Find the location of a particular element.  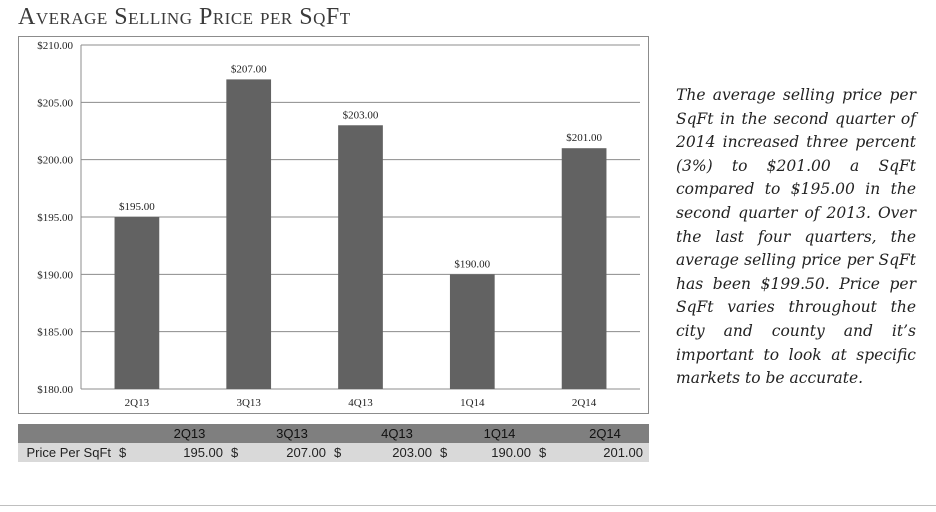

value-cell: 195.00 is located at coordinates (189, 452).